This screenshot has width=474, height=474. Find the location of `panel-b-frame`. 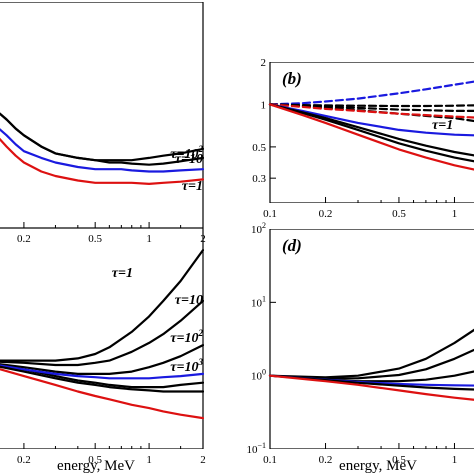

panel-b-frame is located at coordinates (371, 132).